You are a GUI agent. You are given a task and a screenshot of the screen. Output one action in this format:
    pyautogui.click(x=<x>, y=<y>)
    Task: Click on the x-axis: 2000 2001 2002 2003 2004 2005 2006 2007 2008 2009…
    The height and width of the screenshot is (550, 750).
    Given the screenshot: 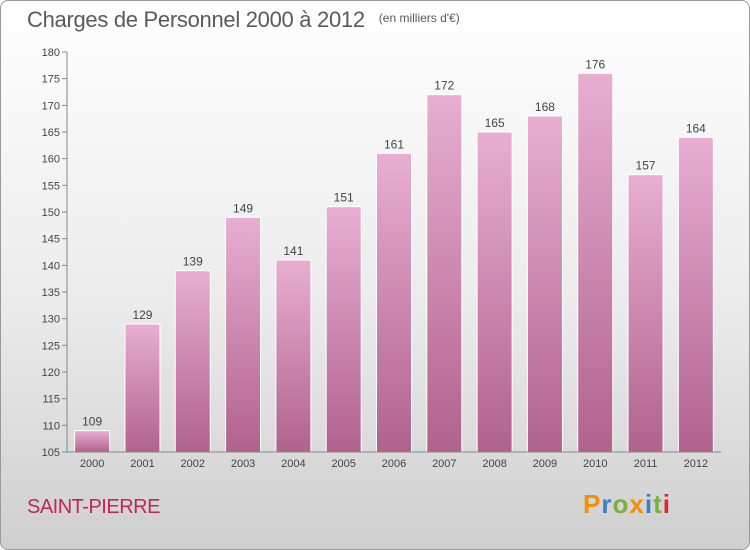 What is the action you would take?
    pyautogui.click(x=394, y=460)
    